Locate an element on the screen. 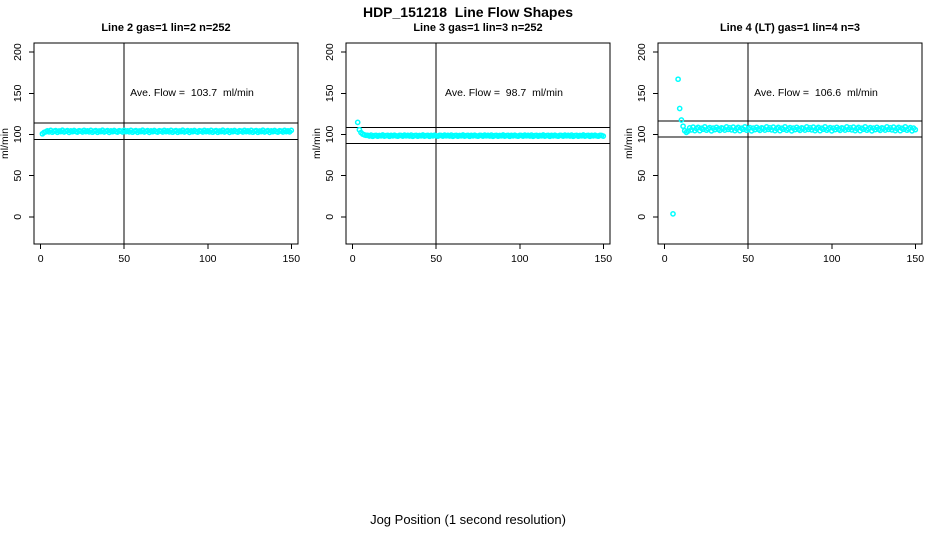  main-title: HDP_151218 Line Flow Shapes is located at coordinates (468, 12).